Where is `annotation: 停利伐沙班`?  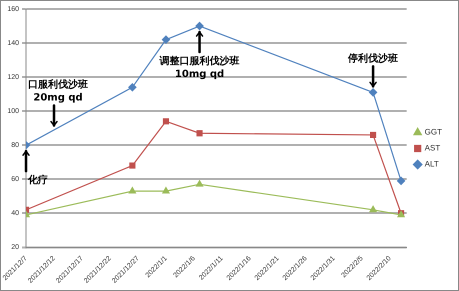
annotation: 停利伐沙班 is located at coordinates (372, 58).